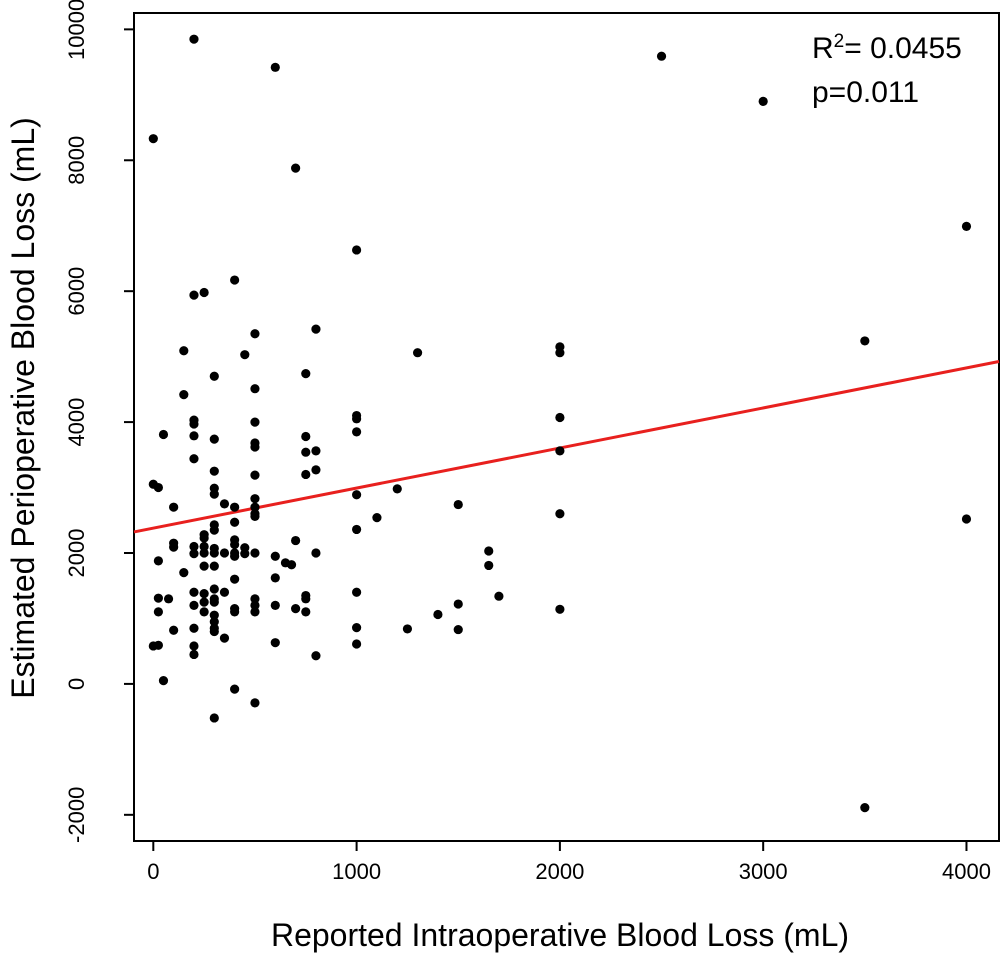 This screenshot has height=958, width=1000. What do you see at coordinates (99, 421) in the screenshot?
I see `y-axis: -2000 0 2000 4000 6000 8000 10000` at bounding box center [99, 421].